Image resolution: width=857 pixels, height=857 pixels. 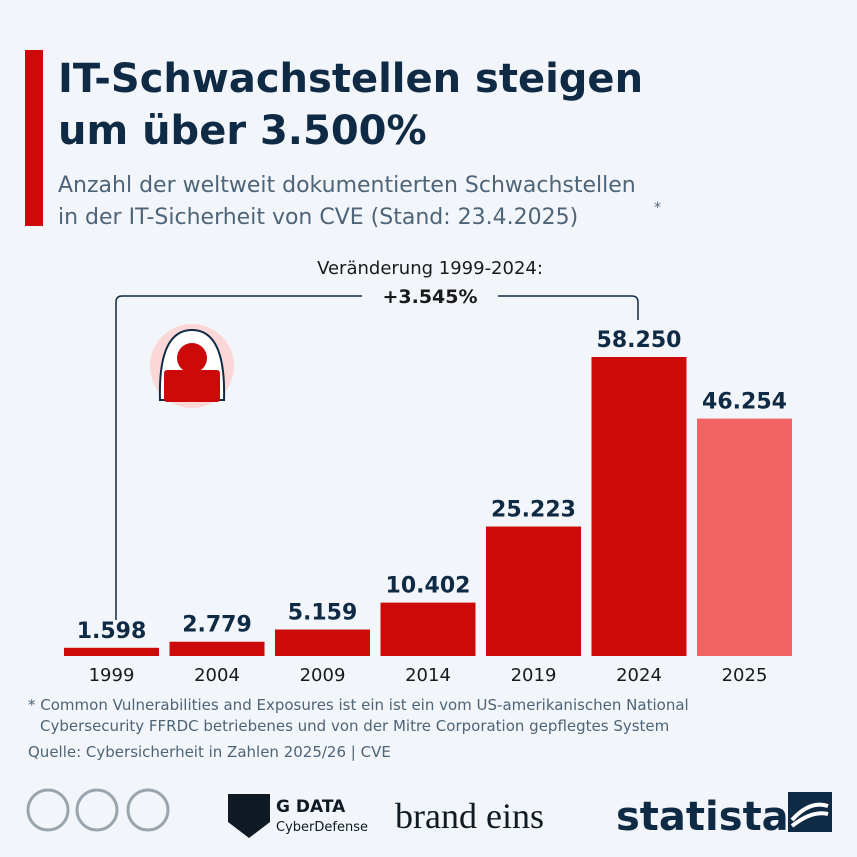 I want to click on chart-title: um über 3.500%, so click(x=242, y=131).